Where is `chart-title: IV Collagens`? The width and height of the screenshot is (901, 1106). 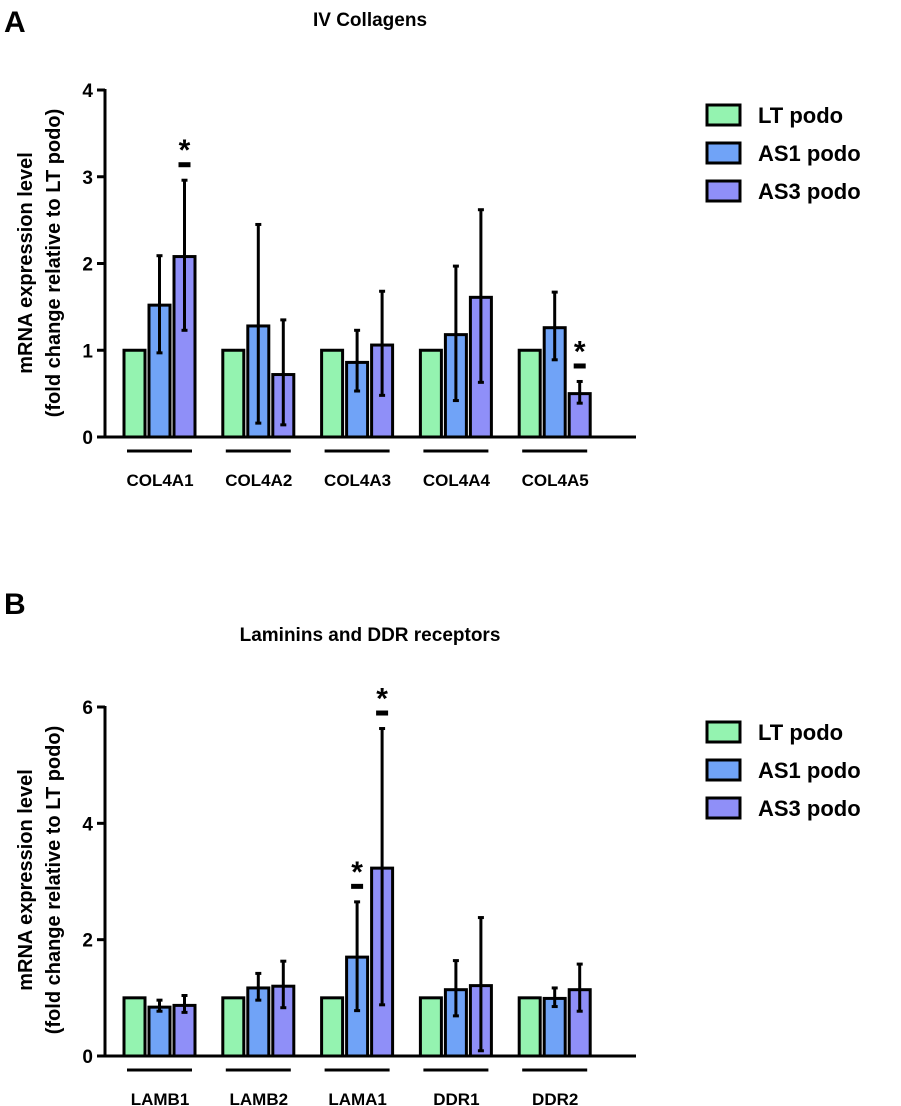 chart-title: IV Collagens is located at coordinates (370, 20).